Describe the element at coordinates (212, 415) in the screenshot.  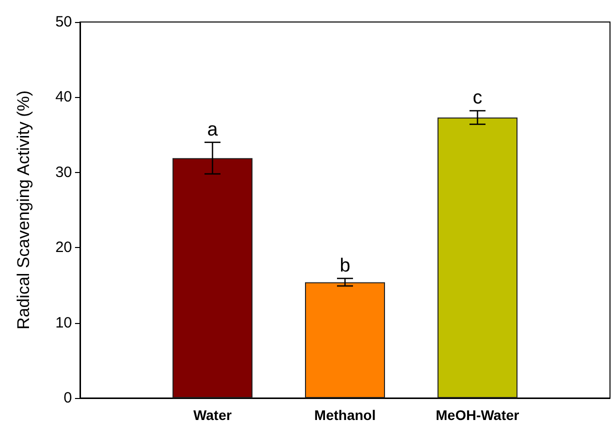
I see `x-tick-label: Water` at that location.